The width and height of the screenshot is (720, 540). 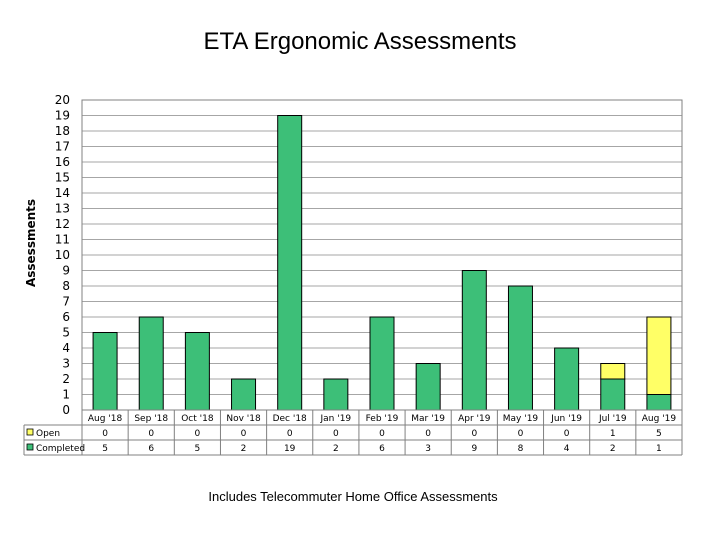 I want to click on data-label-completed: 4, so click(x=567, y=449).